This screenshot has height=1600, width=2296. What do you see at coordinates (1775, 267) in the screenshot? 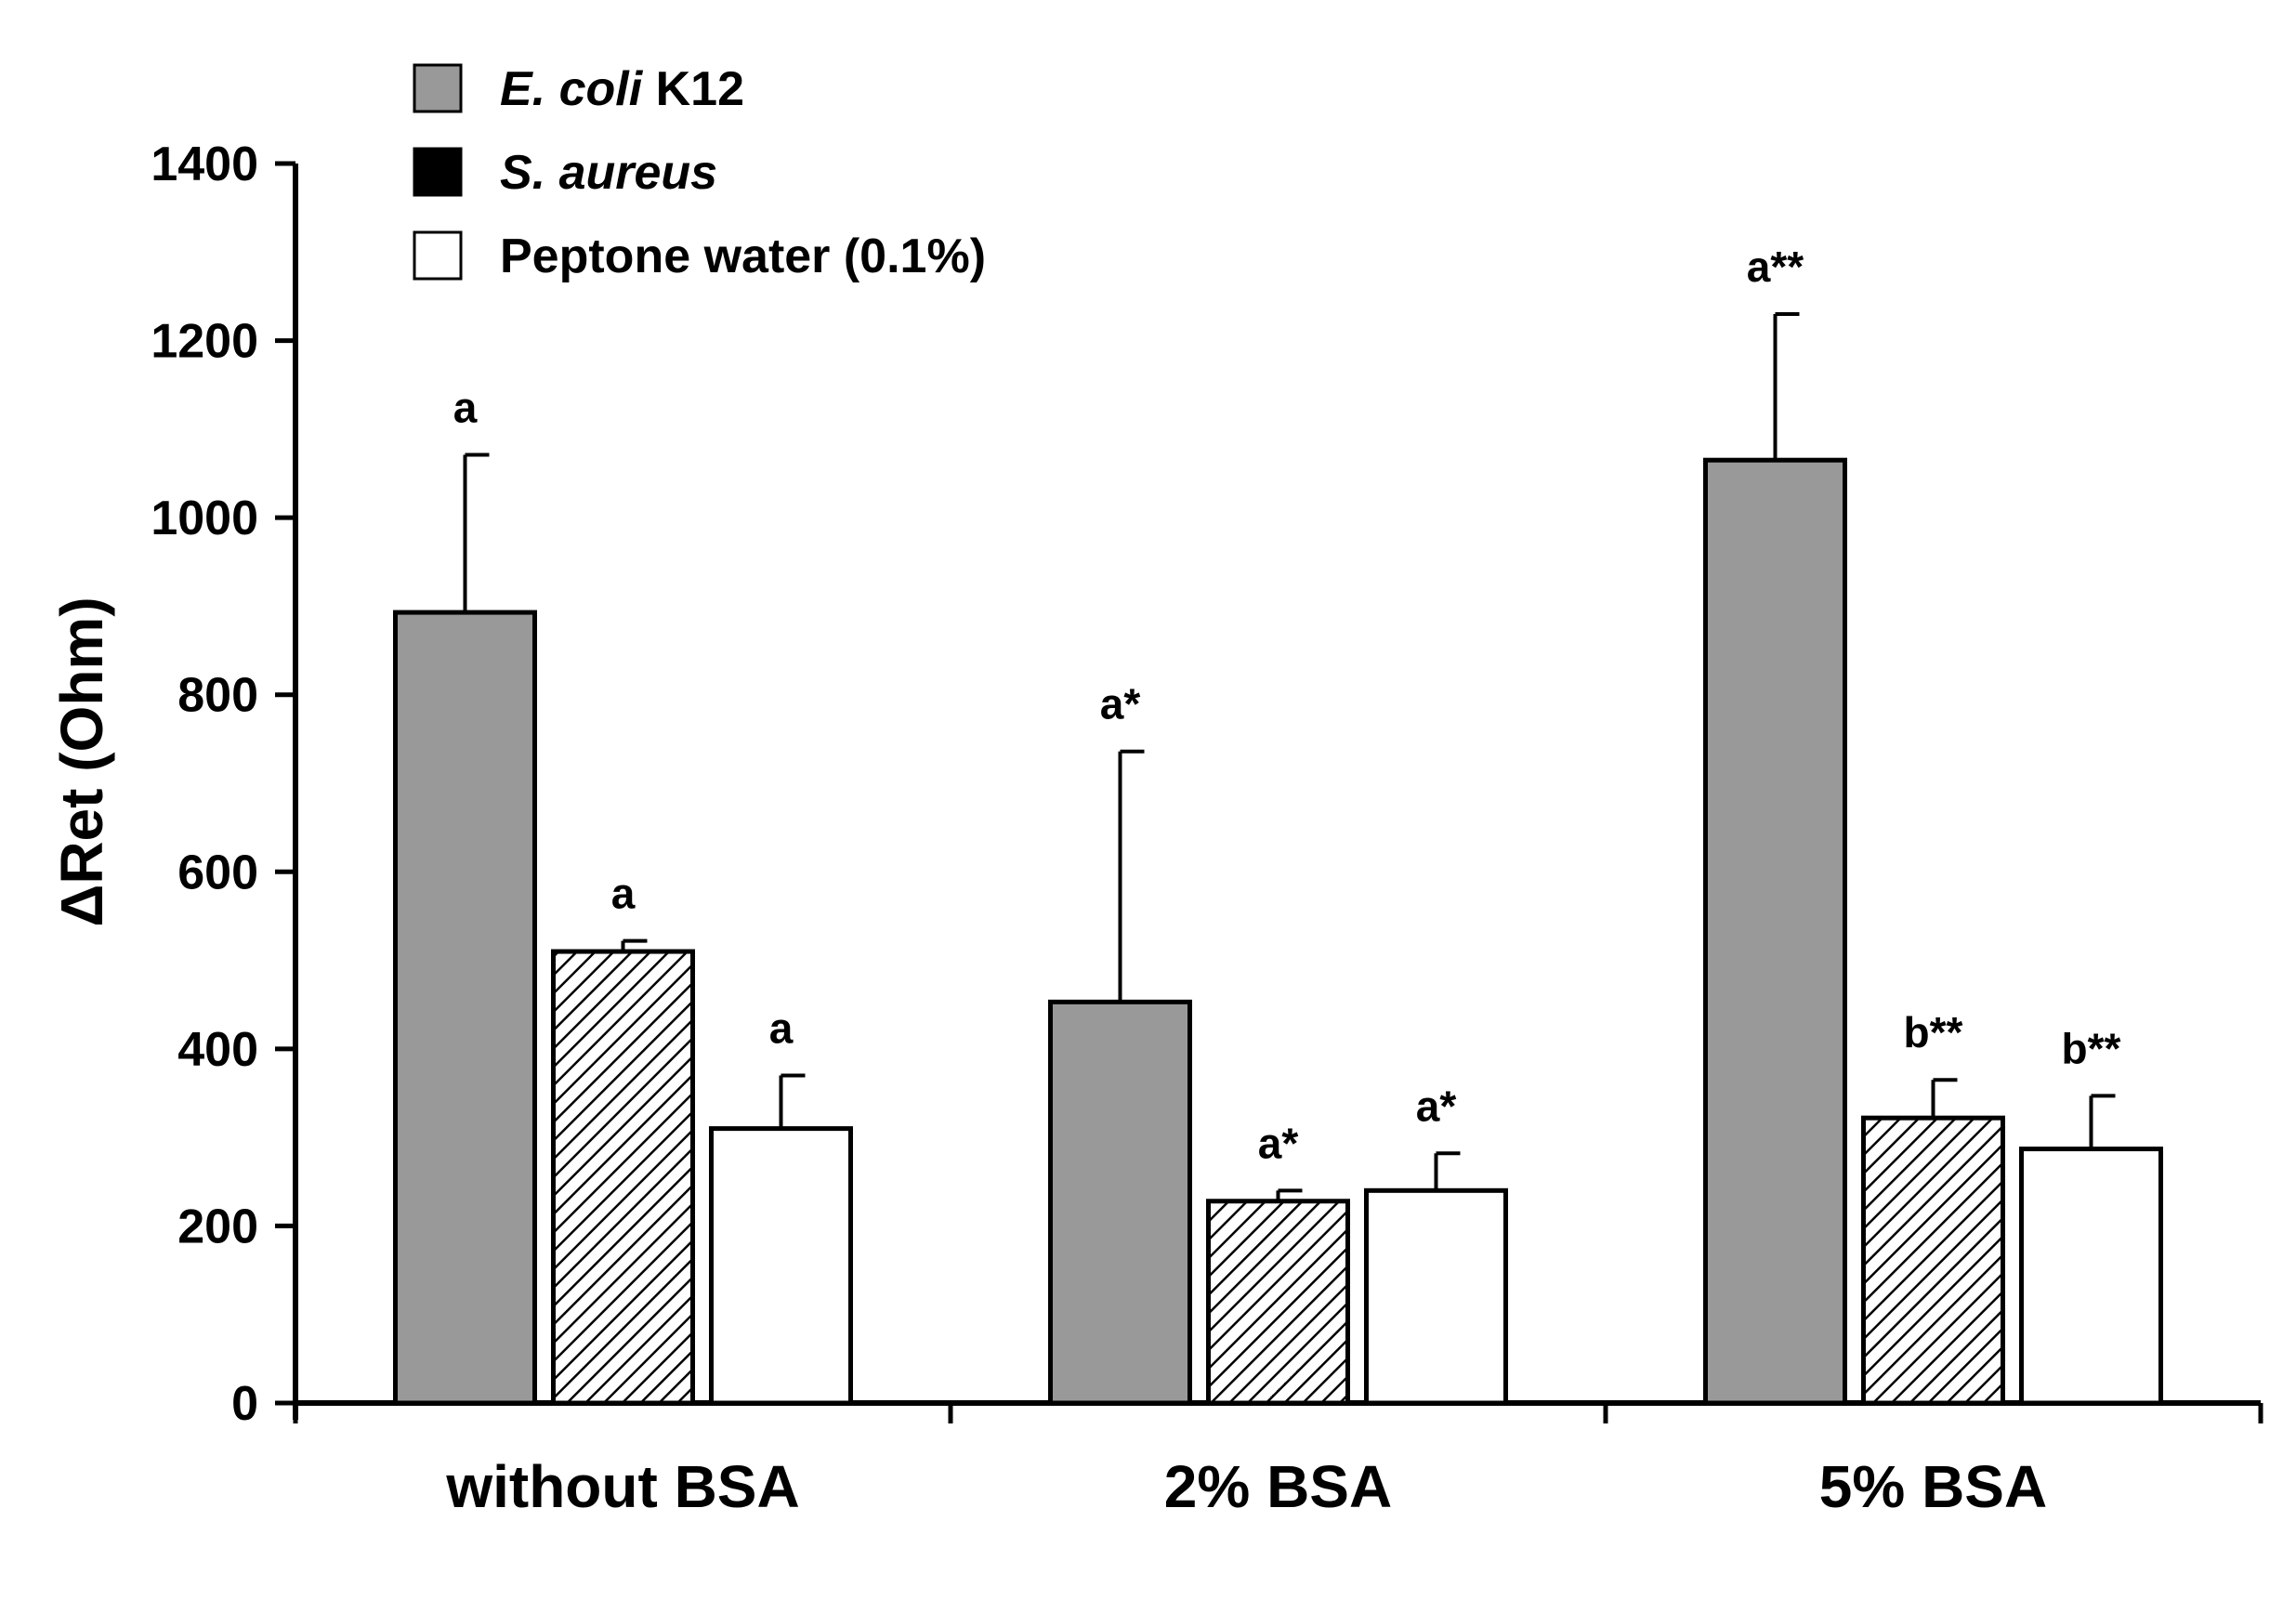
I see `significance-label: a**` at bounding box center [1775, 267].